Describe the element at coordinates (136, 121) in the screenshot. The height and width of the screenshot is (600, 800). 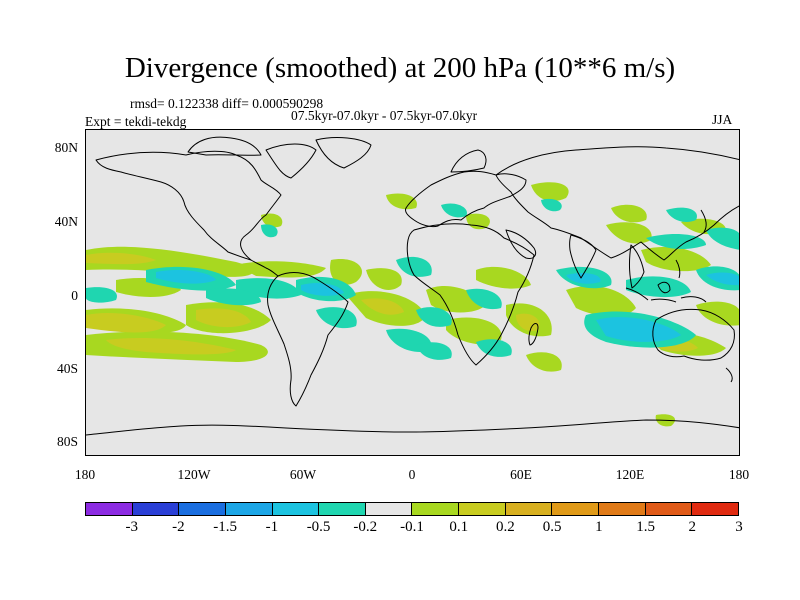
I see `experiment-text: Expt = tekdi-tekdg` at that location.